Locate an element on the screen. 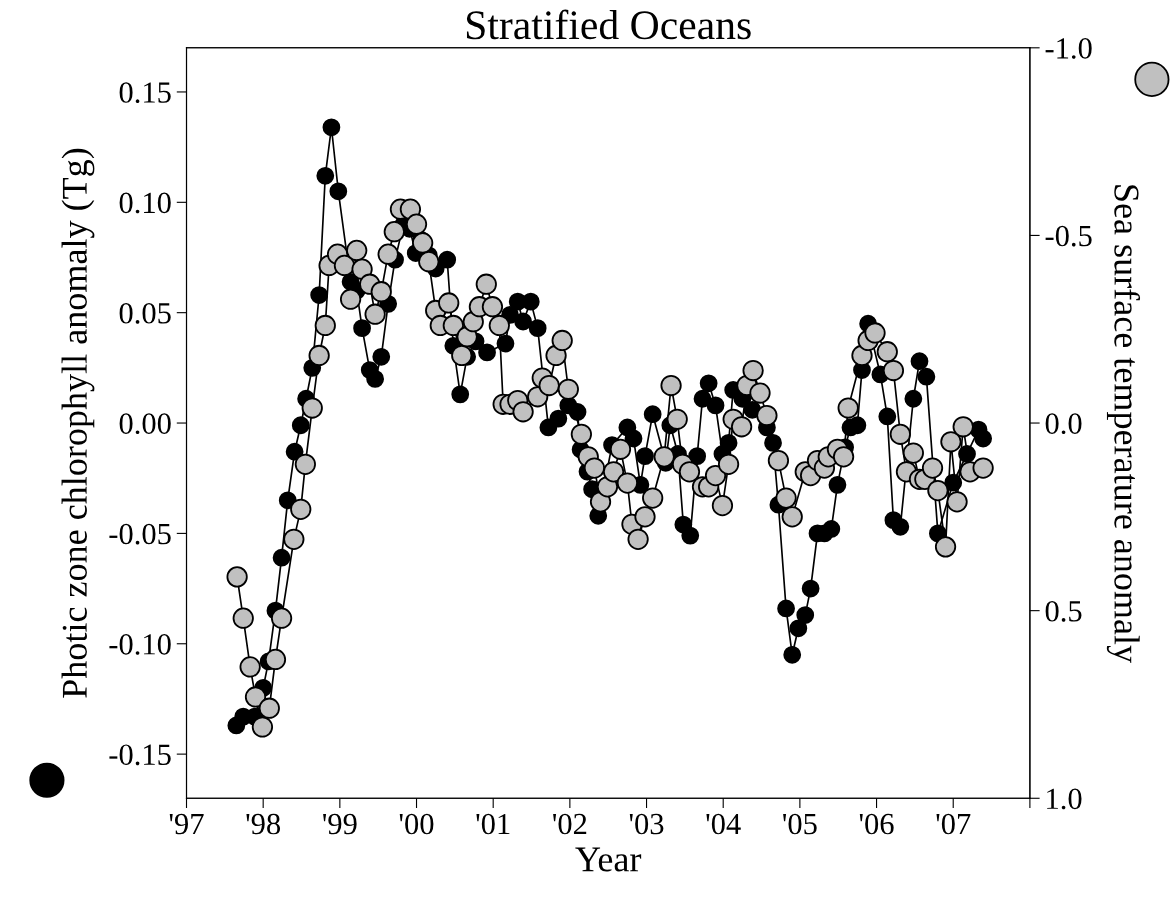  y2-tick-label: 1.0 is located at coordinates (1064, 799).